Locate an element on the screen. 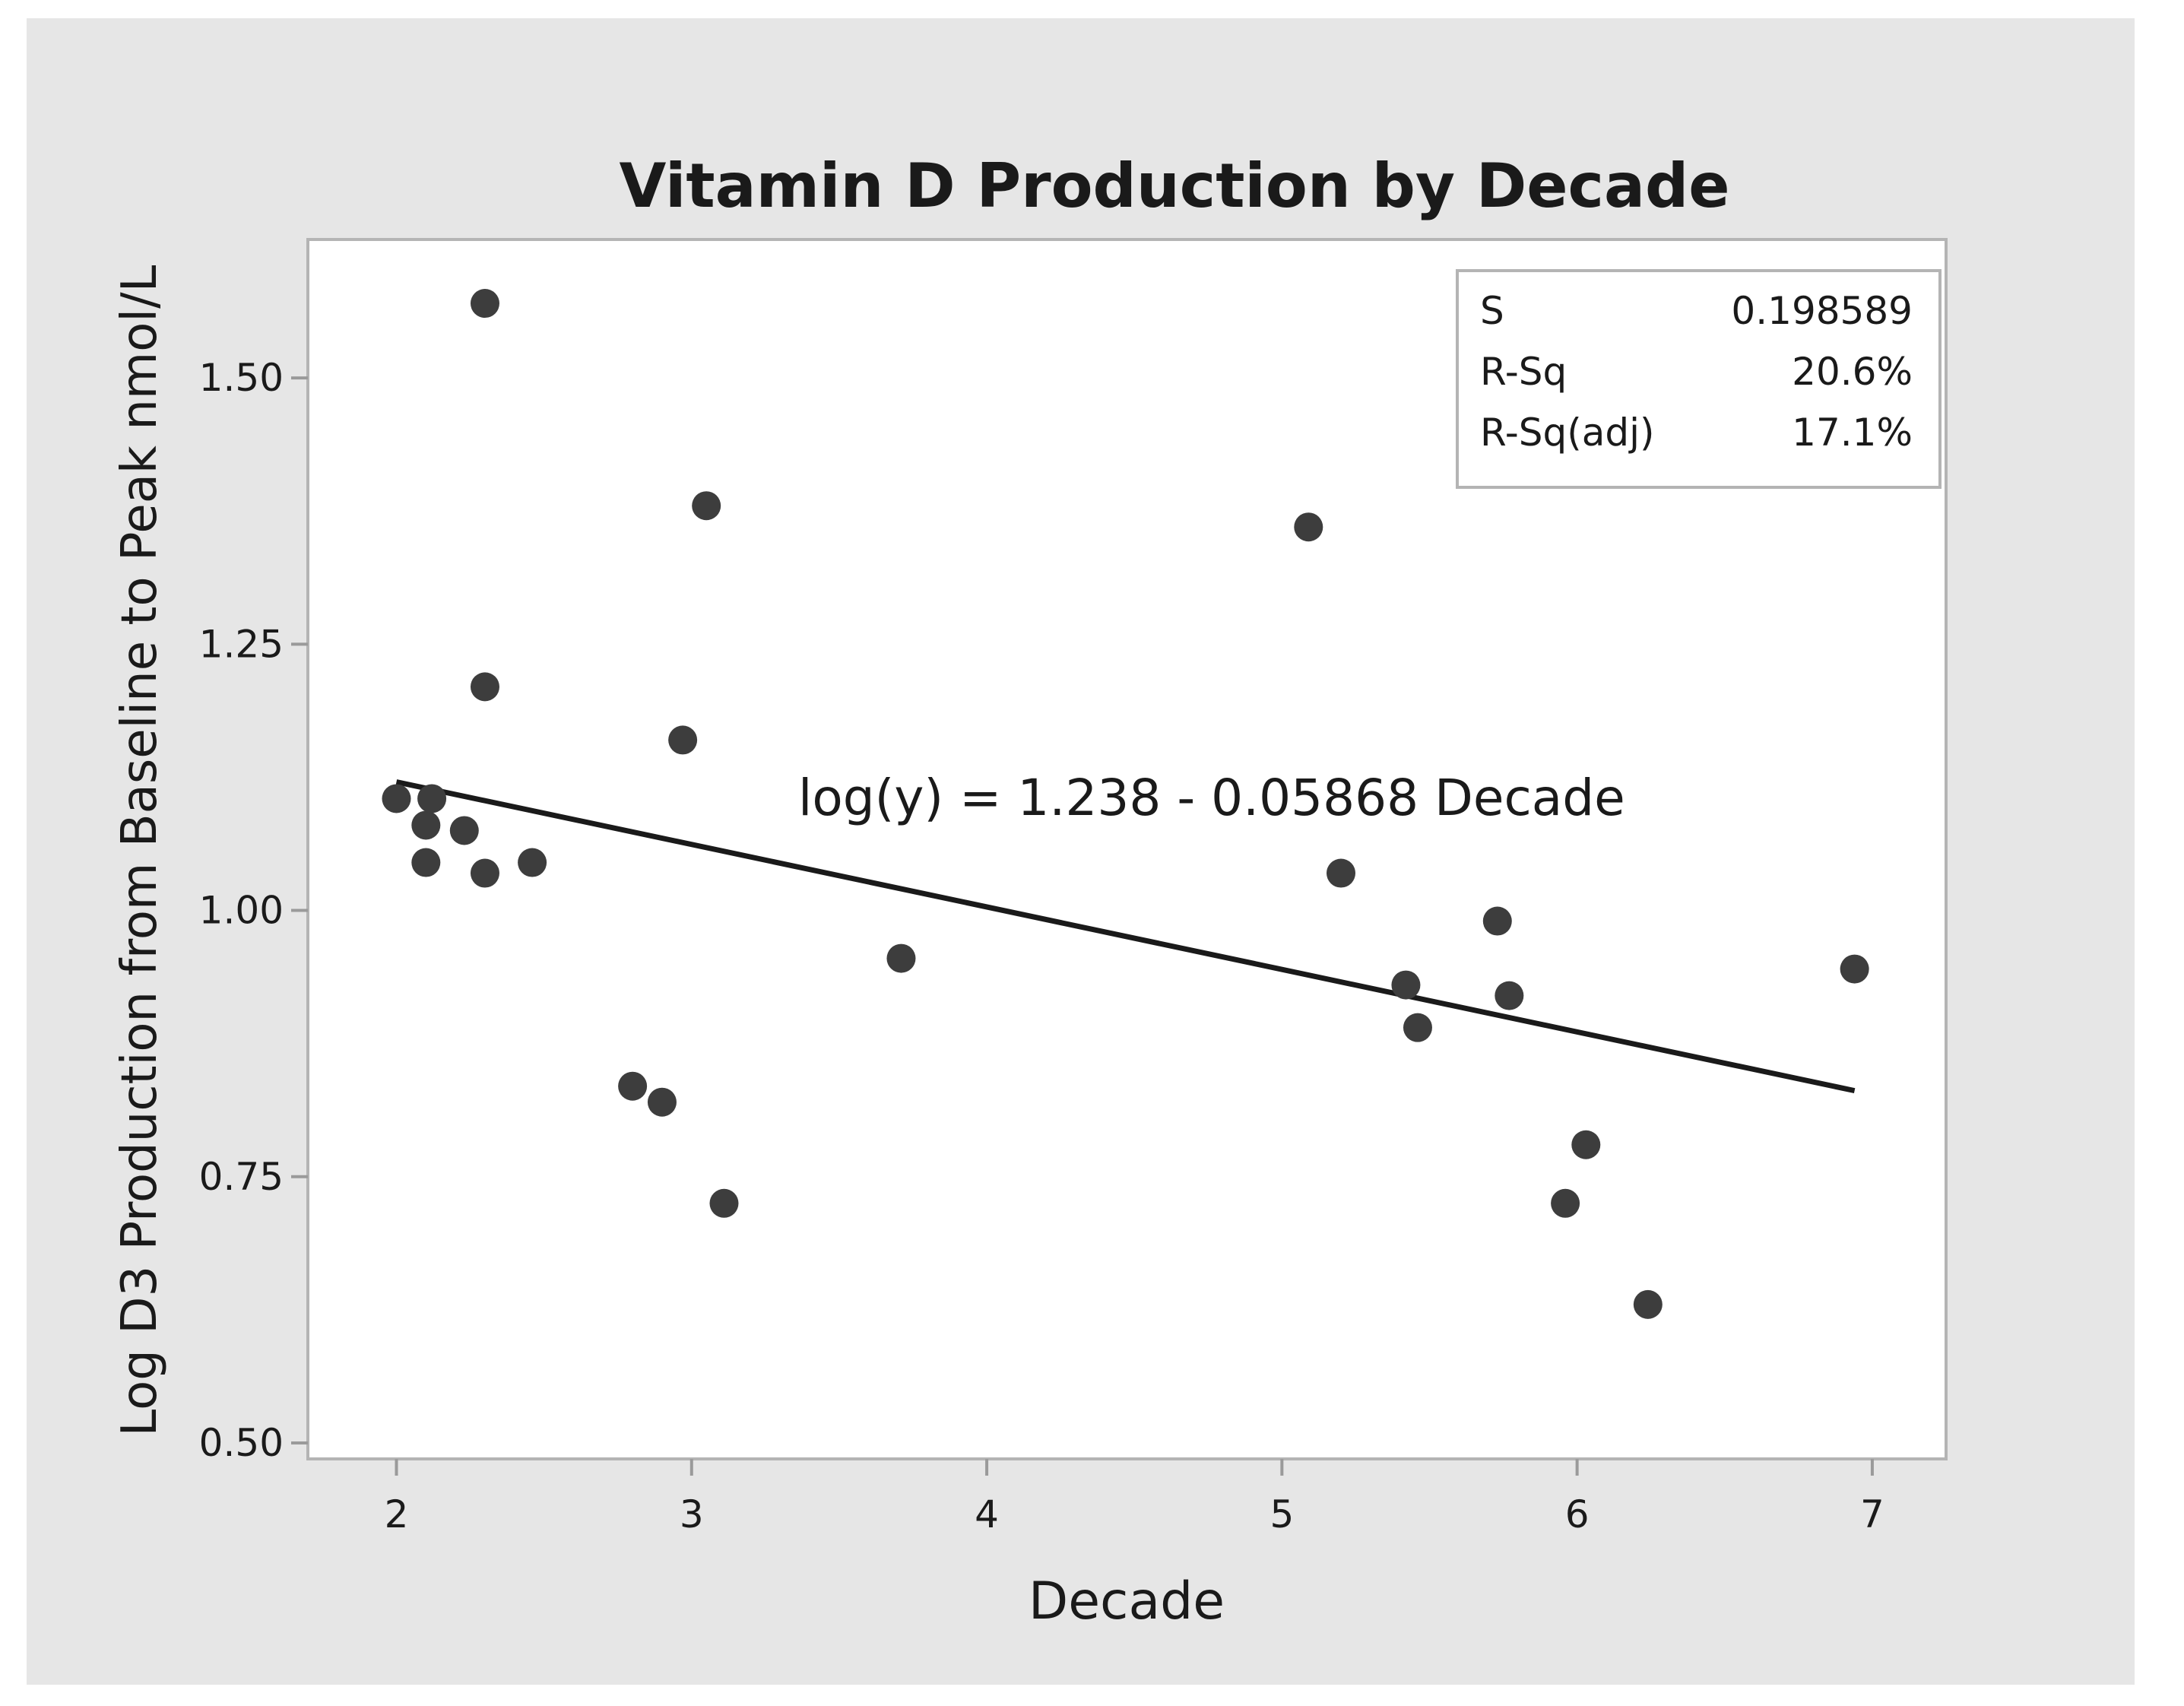 This screenshot has height=1706, width=2184. regression-equation: log(y) = 1.238 - 0.05868 Decade is located at coordinates (1211, 798).